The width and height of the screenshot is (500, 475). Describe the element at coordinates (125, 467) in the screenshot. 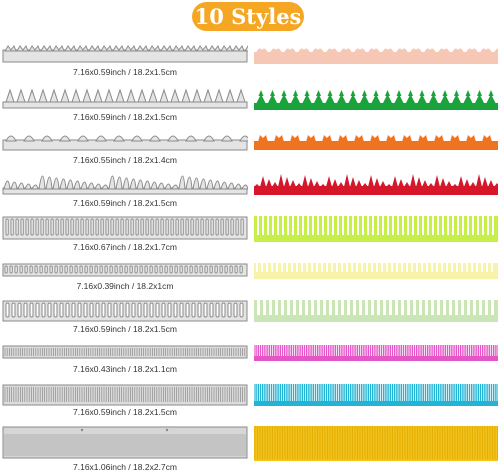

I see `dimension-label: 7.16x1.06inch / 18.2x2.7cm` at that location.